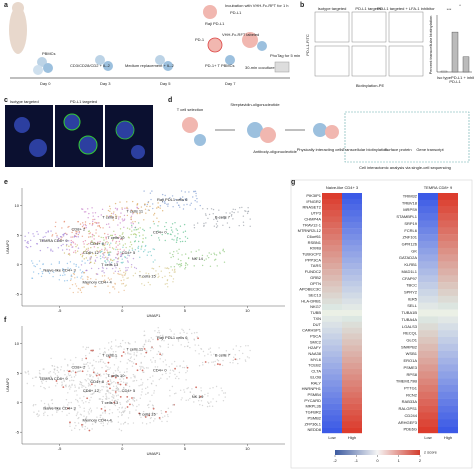 The height and width of the screenshot is (475, 474). What do you see at coordinates (135, 211) in the screenshot?
I see `label: T cells 11` at bounding box center [135, 211].